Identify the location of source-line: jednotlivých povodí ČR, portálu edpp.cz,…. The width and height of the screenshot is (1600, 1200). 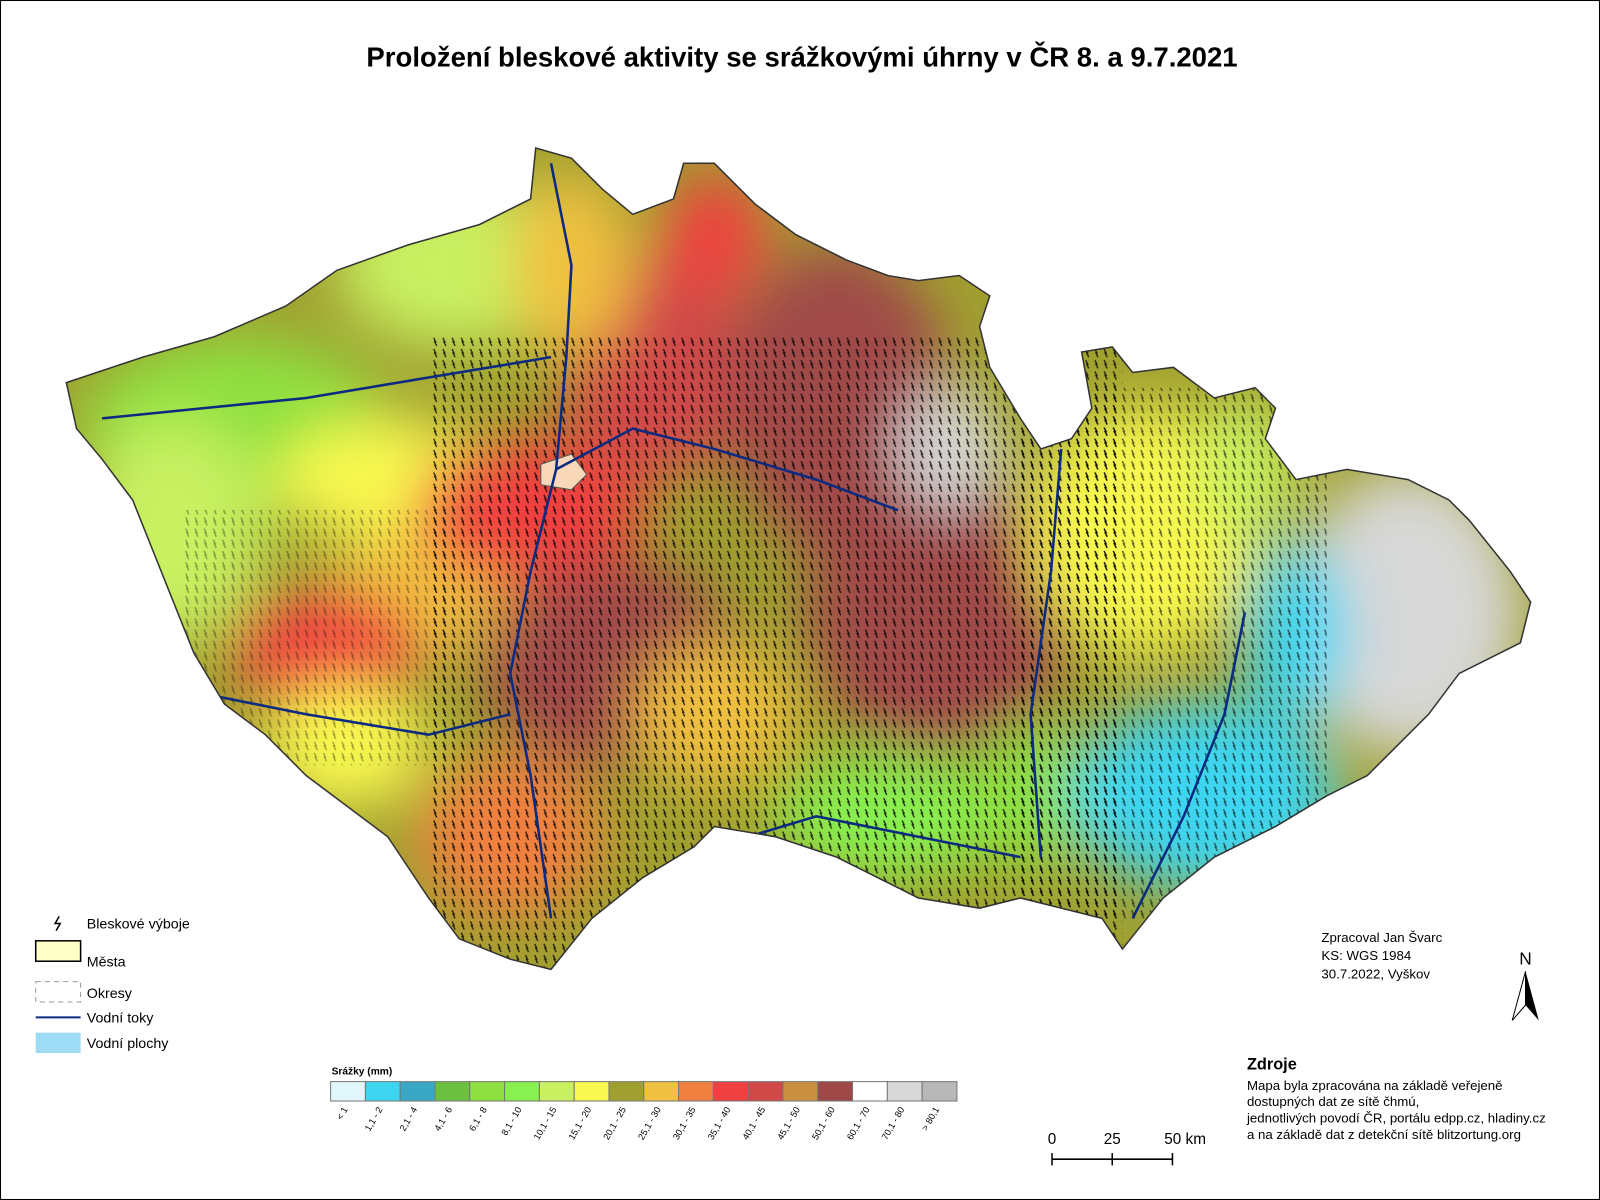
(1396, 1117).